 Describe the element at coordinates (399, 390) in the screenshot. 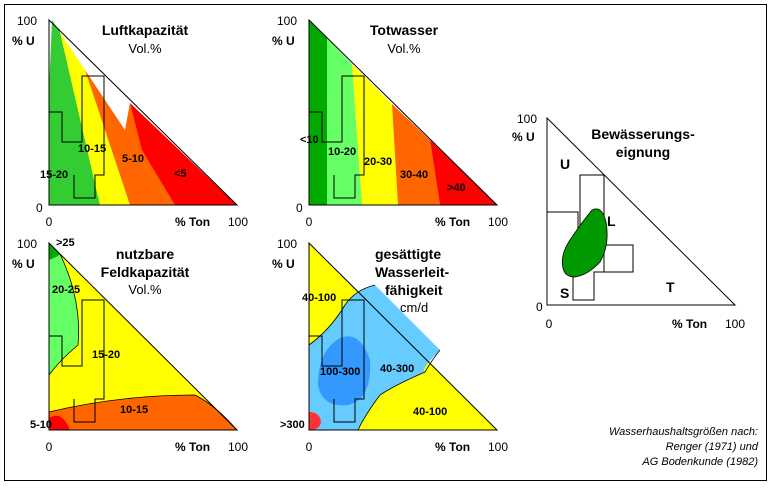

I see `isoline-40-lower` at that location.